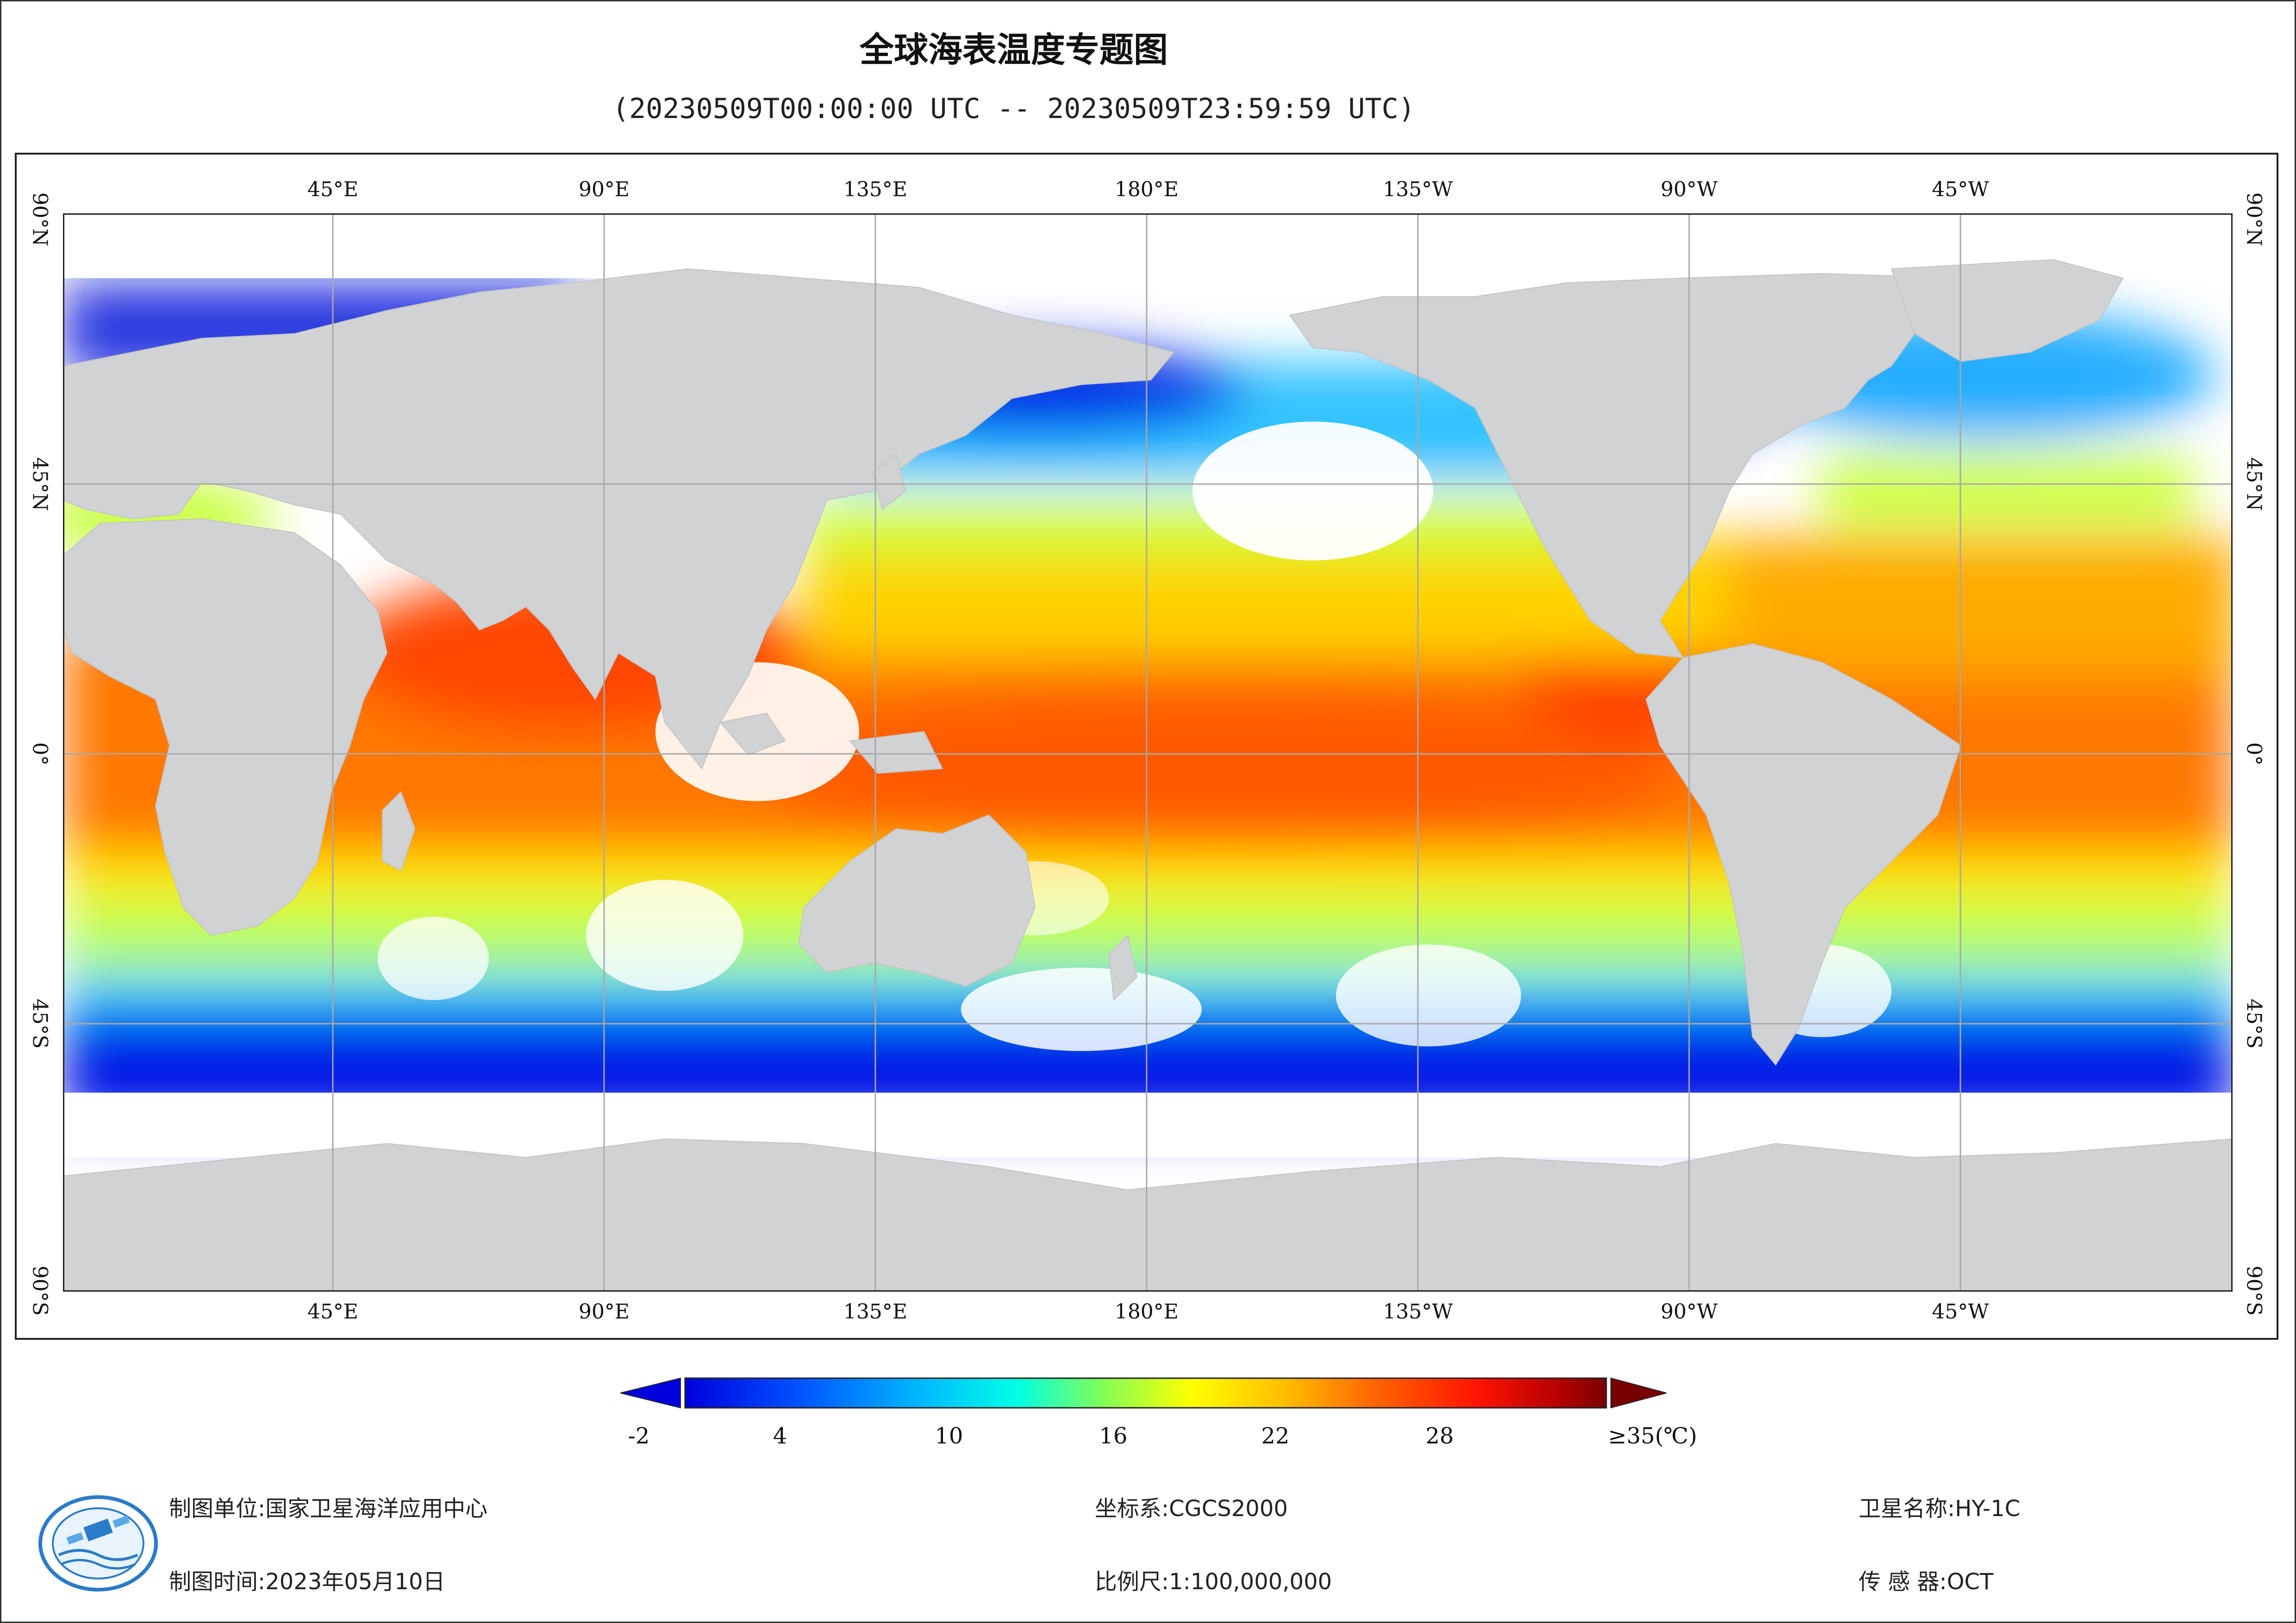 Image resolution: width=2296 pixels, height=1623 pixels. What do you see at coordinates (40, 753) in the screenshot?
I see `lat-tick-left: 0°` at bounding box center [40, 753].